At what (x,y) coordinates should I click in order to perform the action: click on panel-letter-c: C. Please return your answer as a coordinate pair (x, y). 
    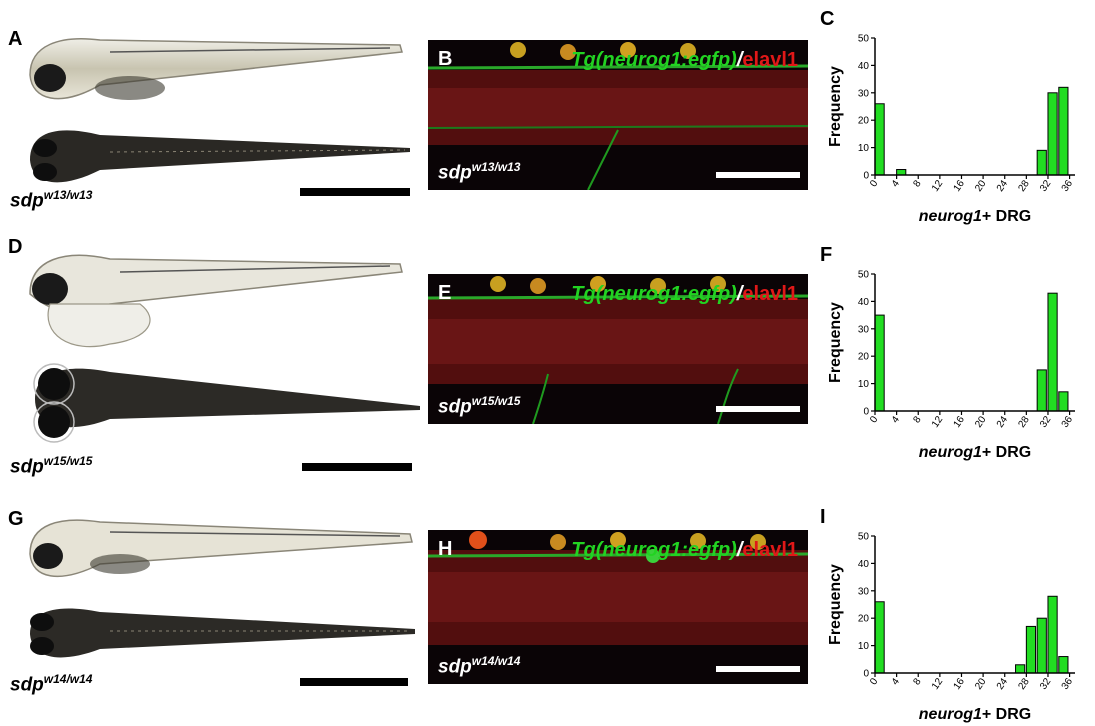
    Looking at the image, I should click on (827, 19).